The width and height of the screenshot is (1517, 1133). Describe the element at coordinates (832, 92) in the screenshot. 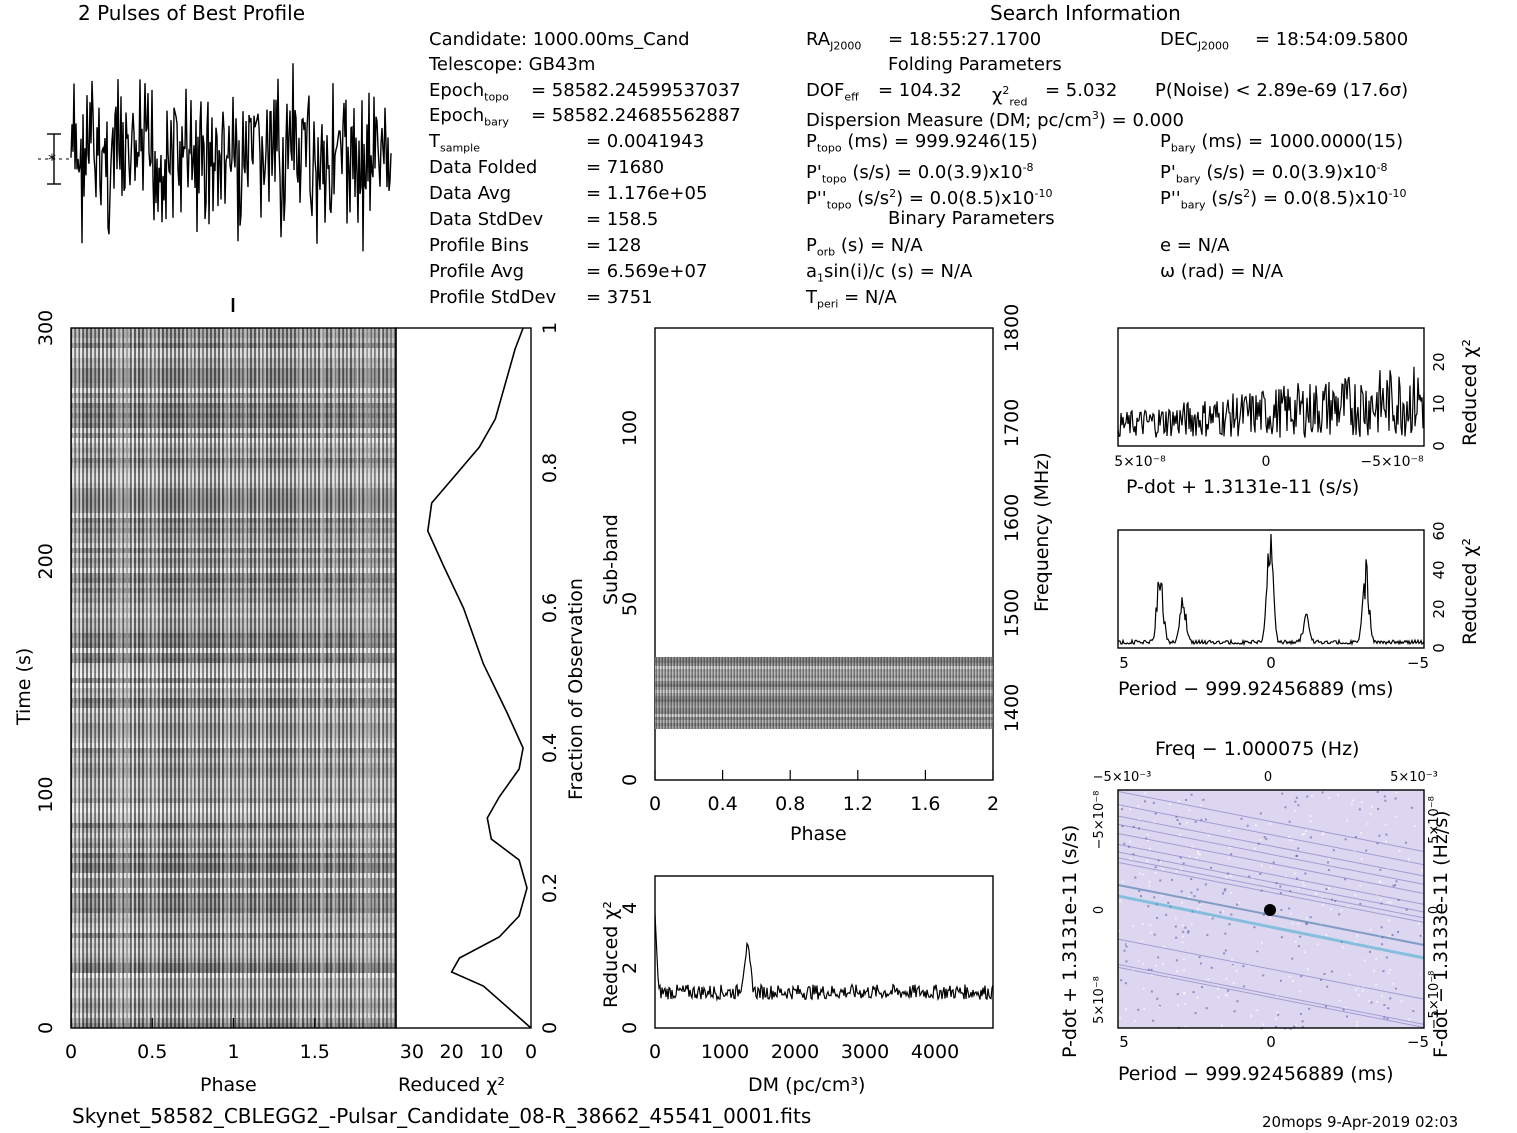

I see `dof-label: DOFeff` at that location.